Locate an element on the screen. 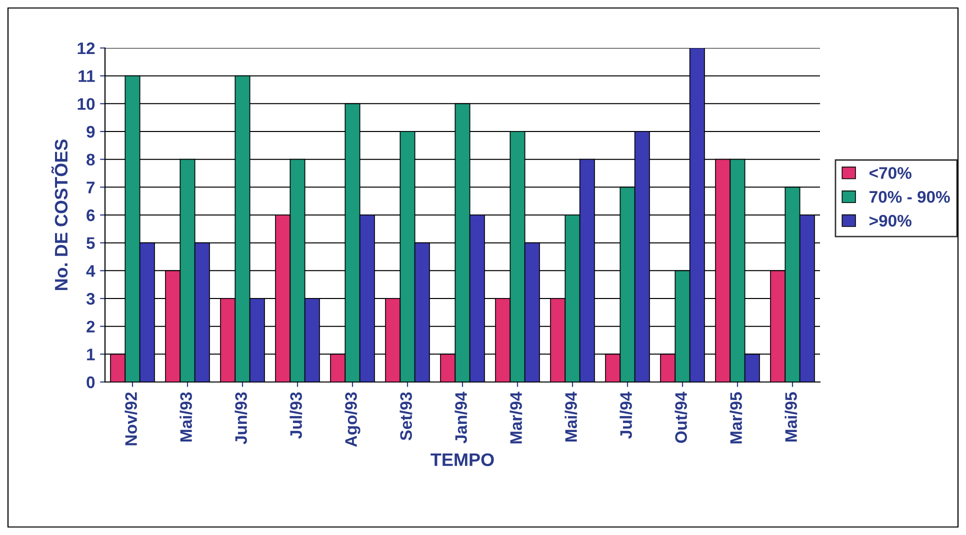 This screenshot has width=966, height=535. x-tick-label: Set/93 is located at coordinates (406, 416).